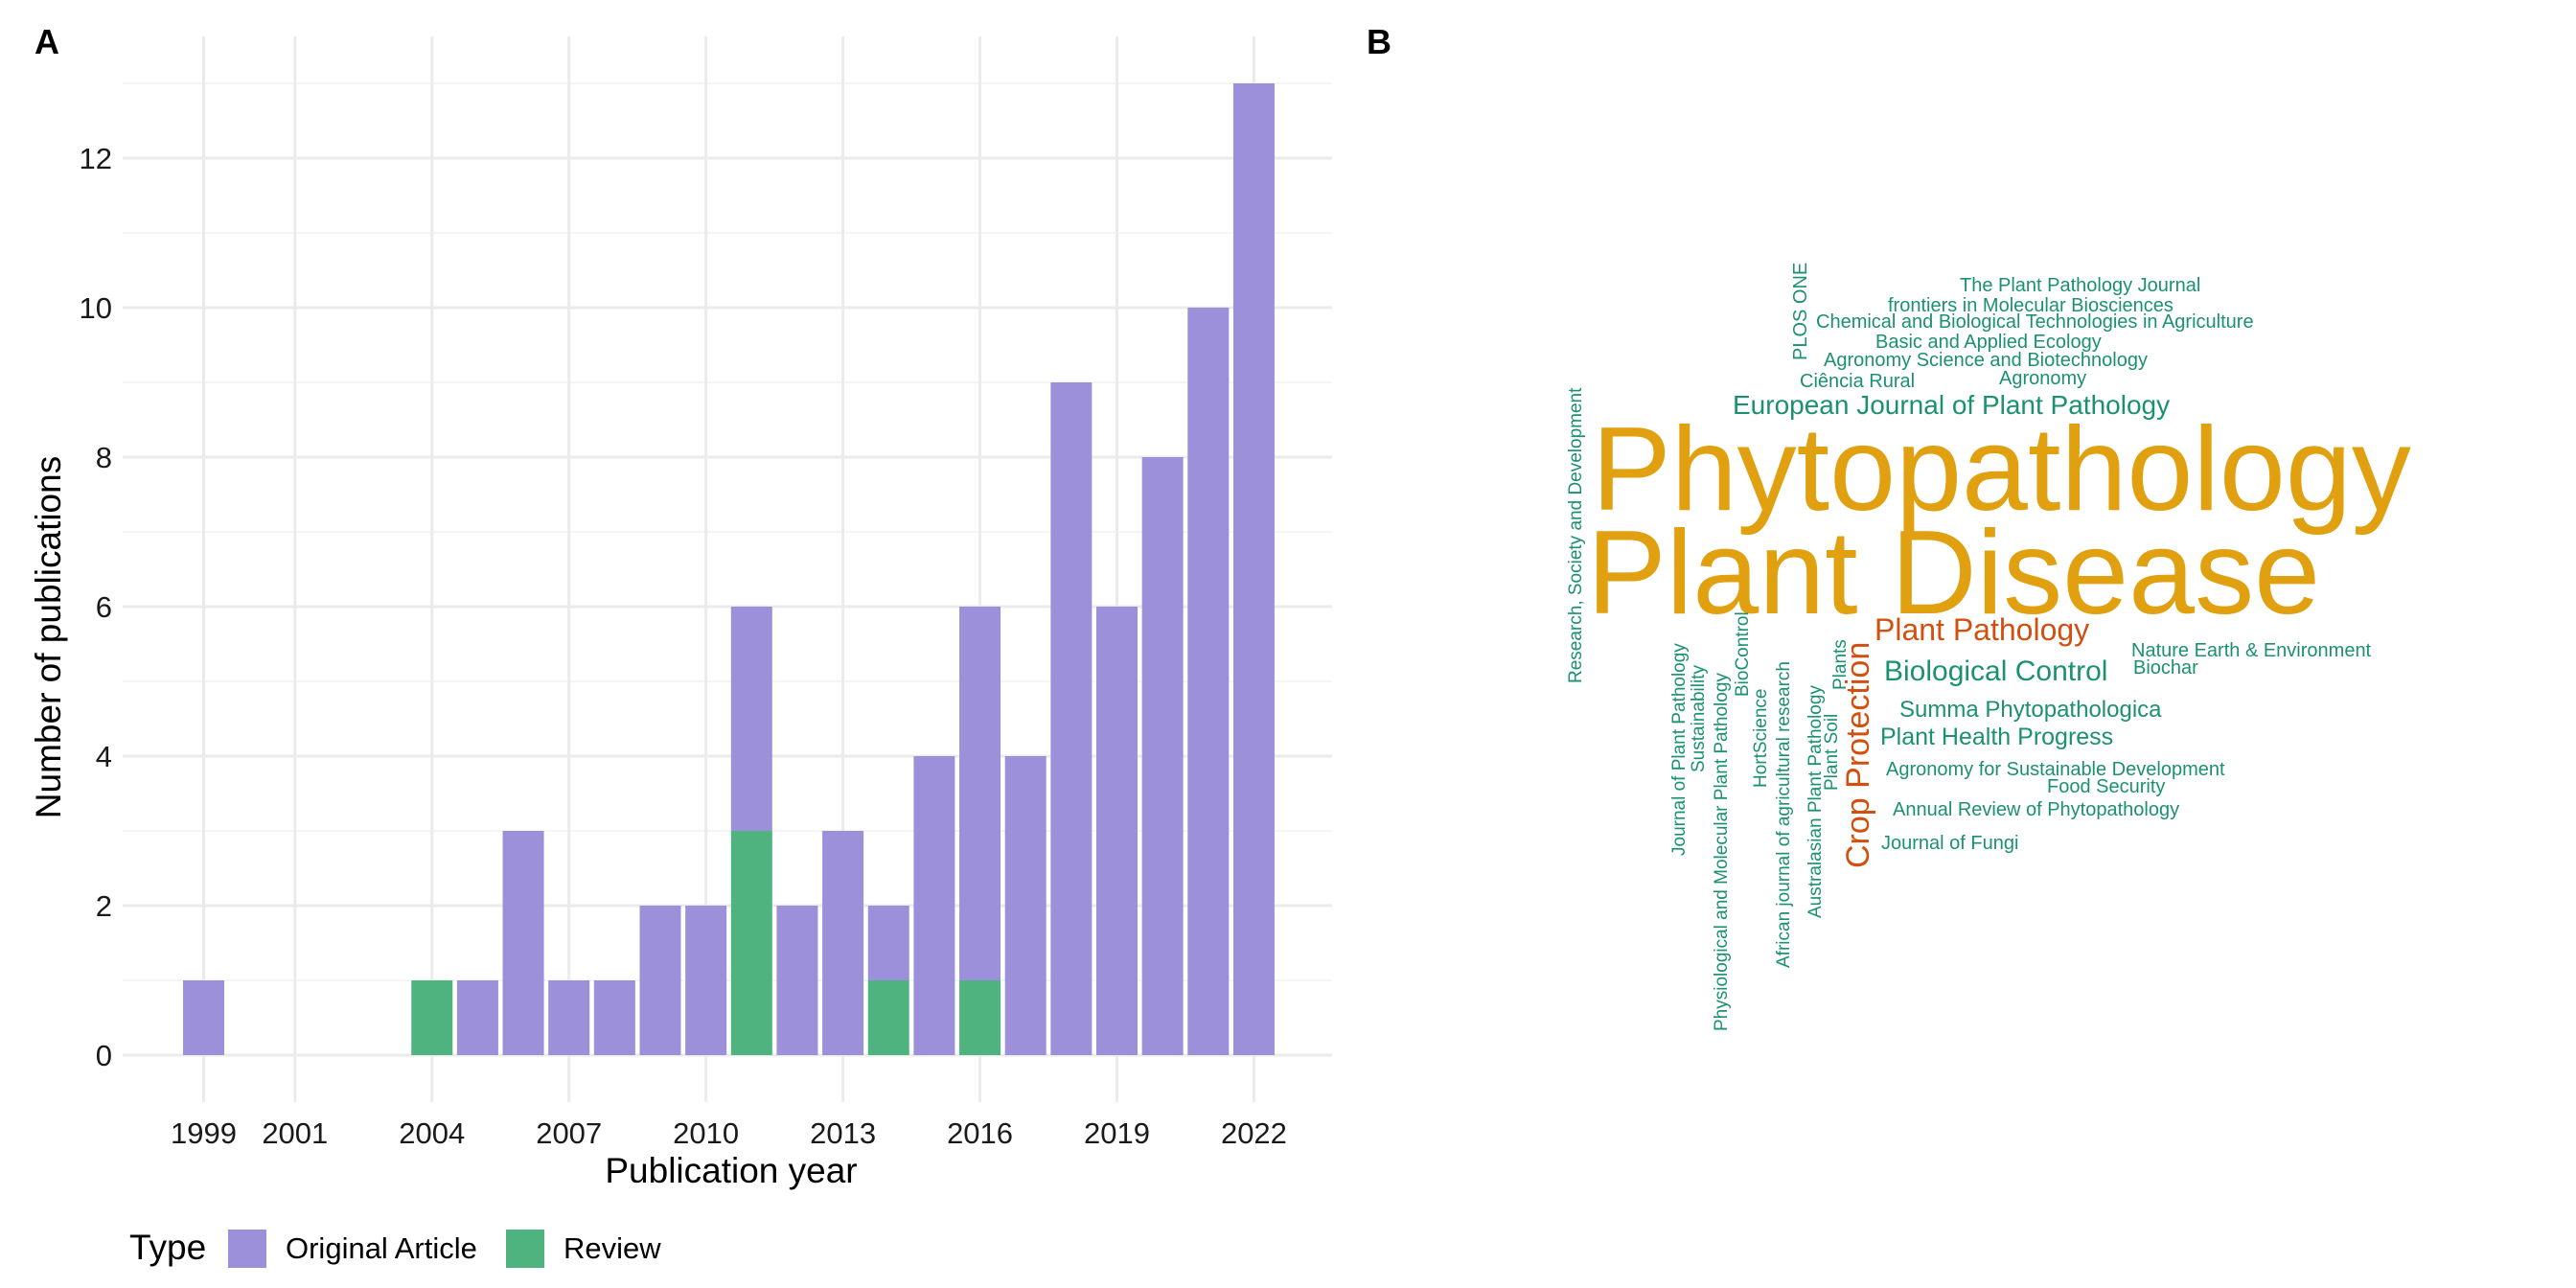 This screenshot has height=1288, width=2576. I want to click on bar-original-article-2022, so click(1253, 569).